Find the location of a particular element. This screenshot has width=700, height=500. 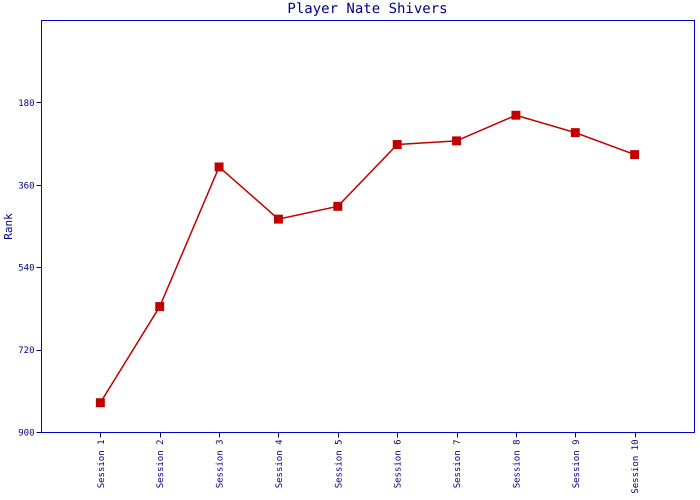

x-tick-label: Session 9 is located at coordinates (577, 464).